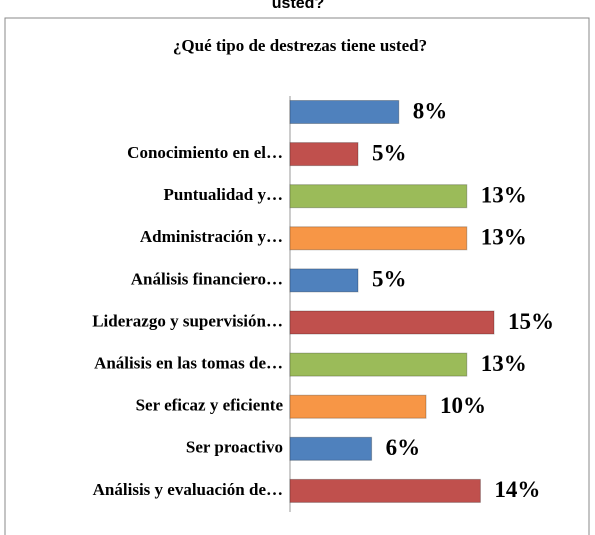  What do you see at coordinates (463, 405) in the screenshot?
I see `value-label: 10%` at bounding box center [463, 405].